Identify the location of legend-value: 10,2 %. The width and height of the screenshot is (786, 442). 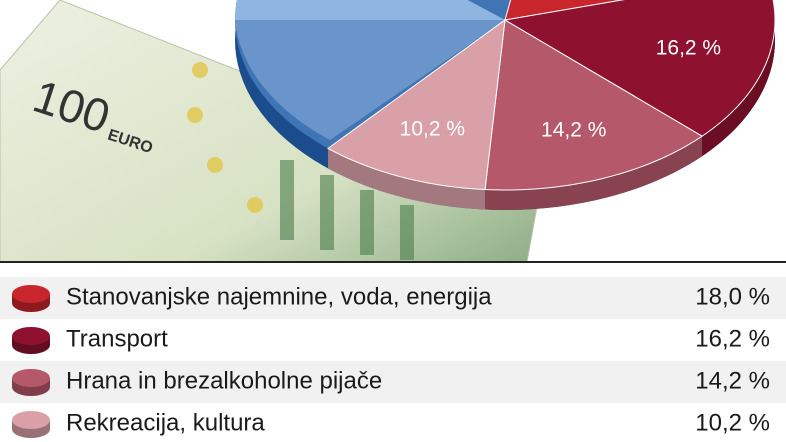
(732, 422).